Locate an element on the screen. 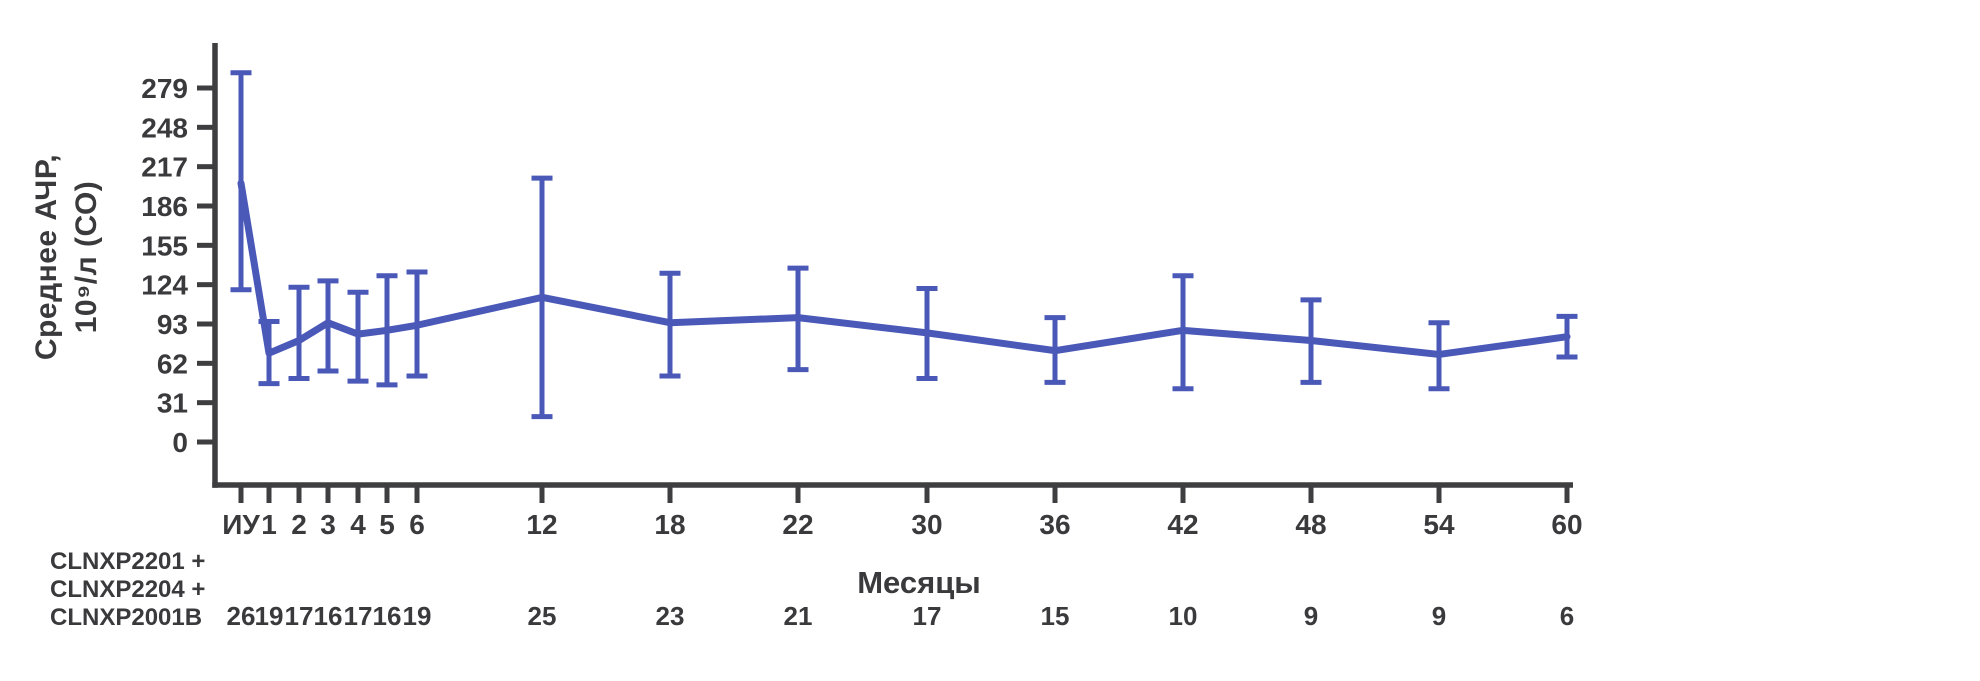  y-tick-label-186: 186 is located at coordinates (164, 206).